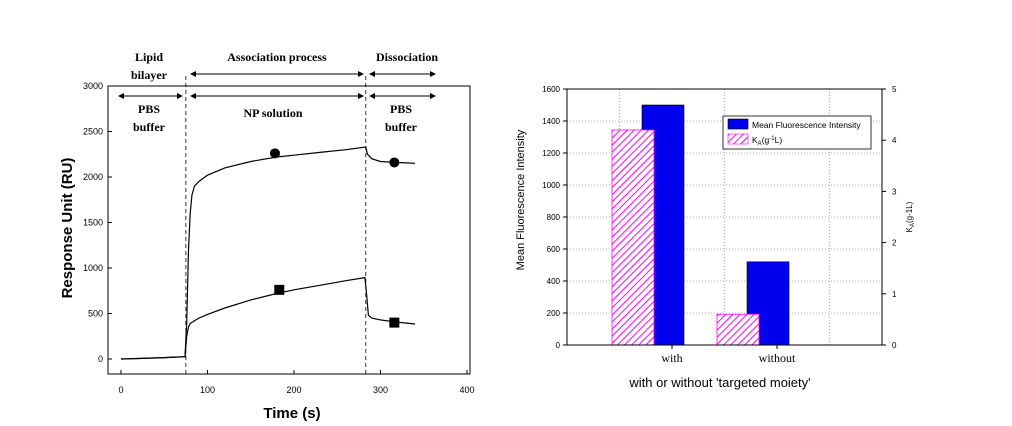 The height and width of the screenshot is (426, 1012). I want to click on y-tick-label: 2500, so click(93, 132).